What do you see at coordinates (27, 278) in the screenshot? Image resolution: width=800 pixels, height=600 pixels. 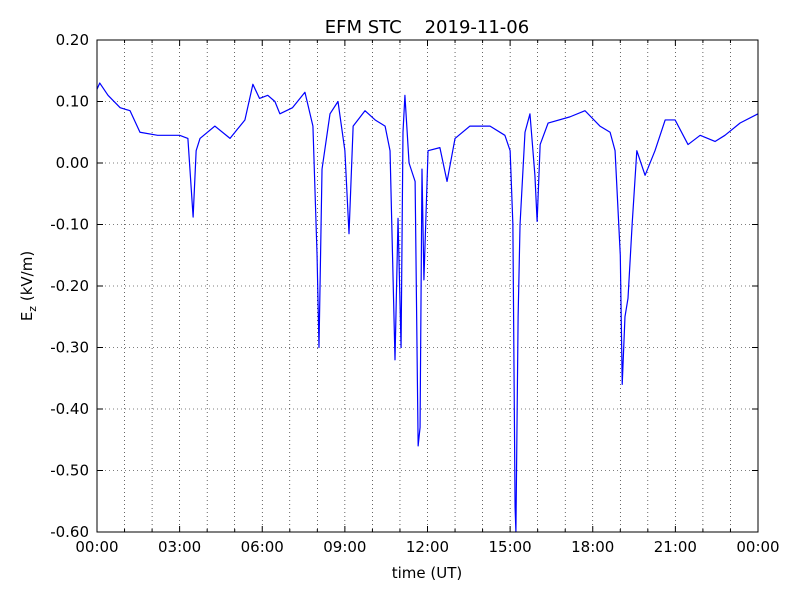 I see `y-label-unit: (kV/m)` at bounding box center [27, 278].